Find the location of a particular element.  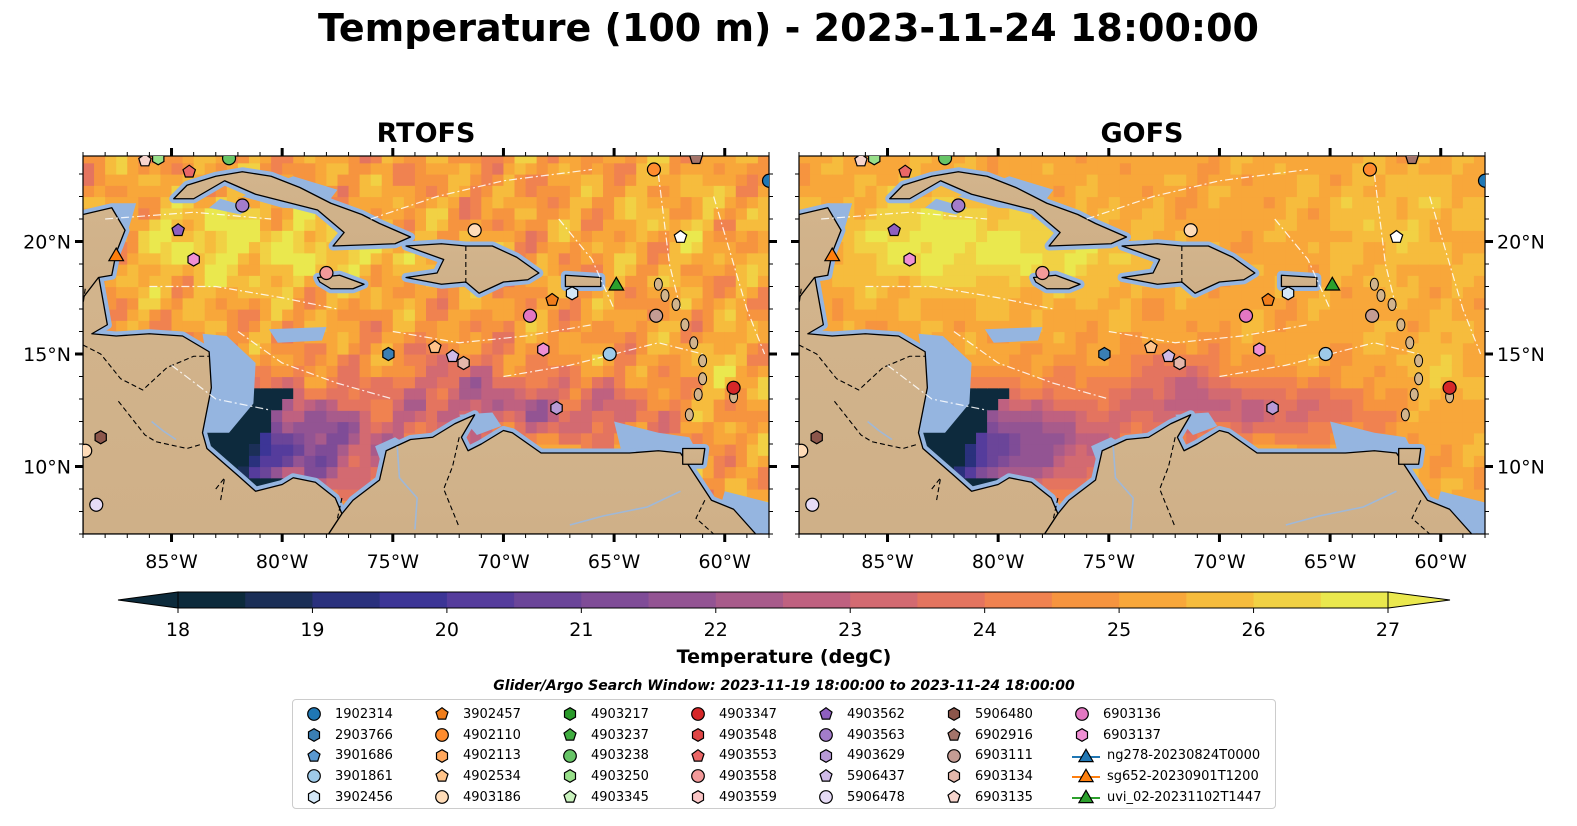

legend-item: 1902314 is located at coordinates (348, 714).